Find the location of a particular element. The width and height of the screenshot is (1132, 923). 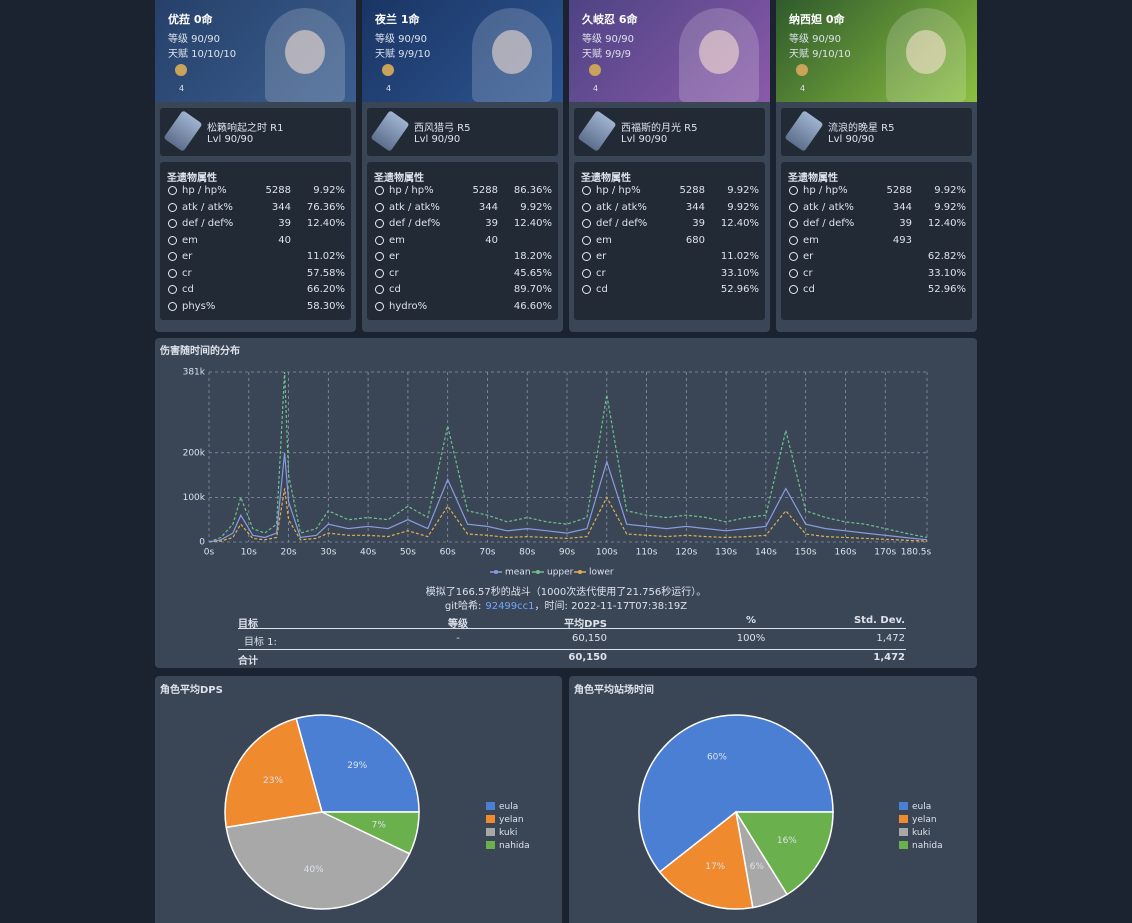

stat-pct: 76.36% is located at coordinates (325, 207).